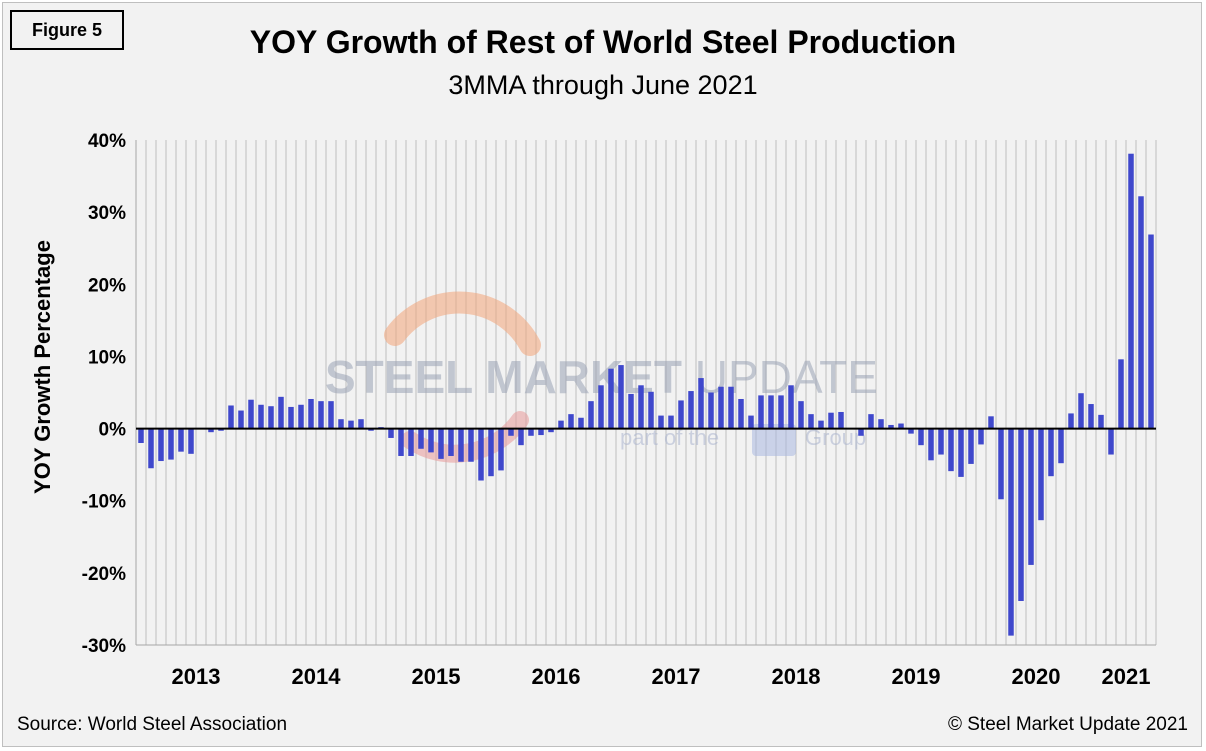  Describe the element at coordinates (916, 676) in the screenshot. I see `x-tick-label: 2019` at that location.